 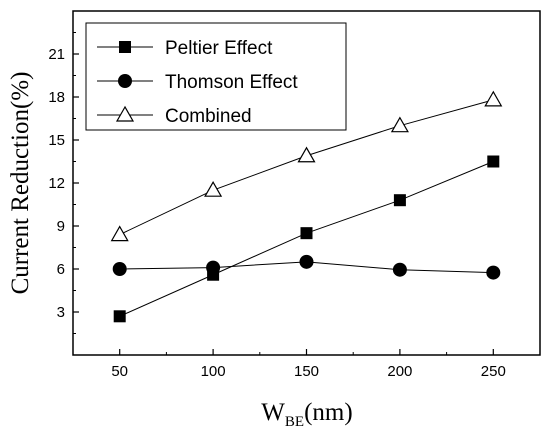 I want to click on x-tick-label: 100, so click(x=213, y=371).